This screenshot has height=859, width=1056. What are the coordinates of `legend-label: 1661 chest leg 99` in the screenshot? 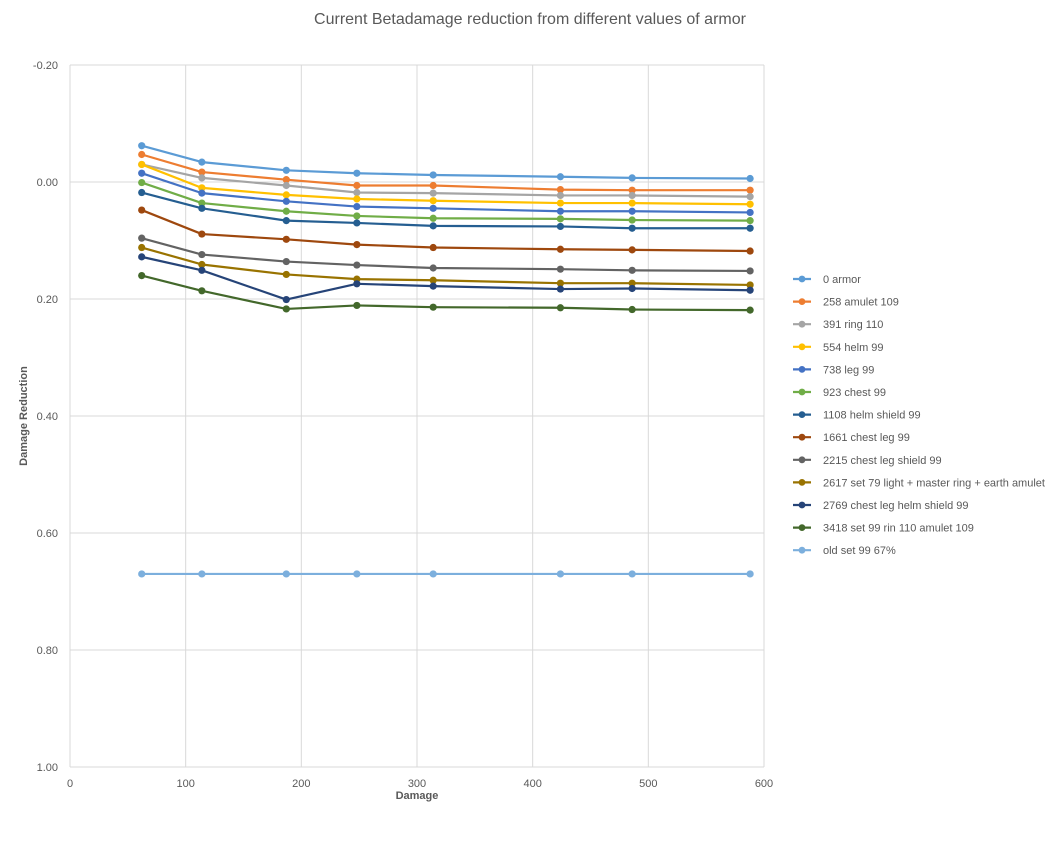 It's located at (866, 438).